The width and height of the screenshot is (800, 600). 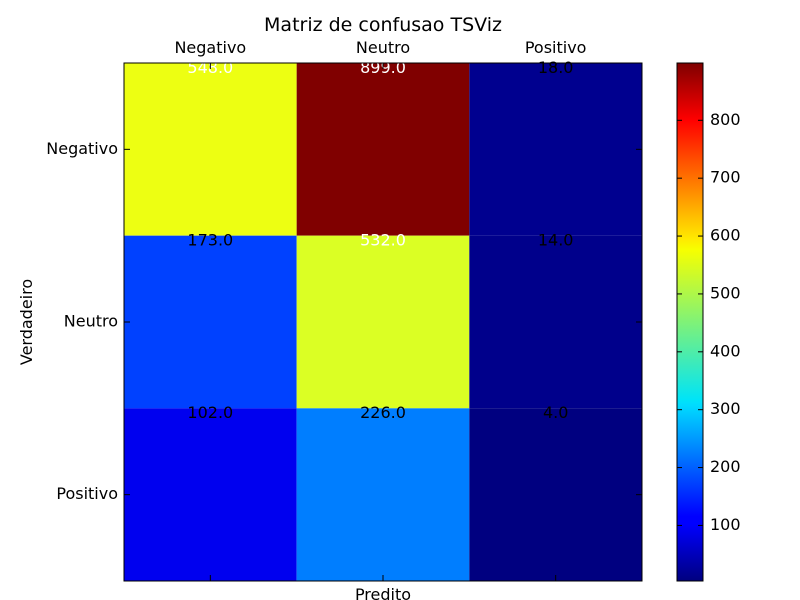 I want to click on colorbar-tick-label: 700, so click(x=725, y=177).